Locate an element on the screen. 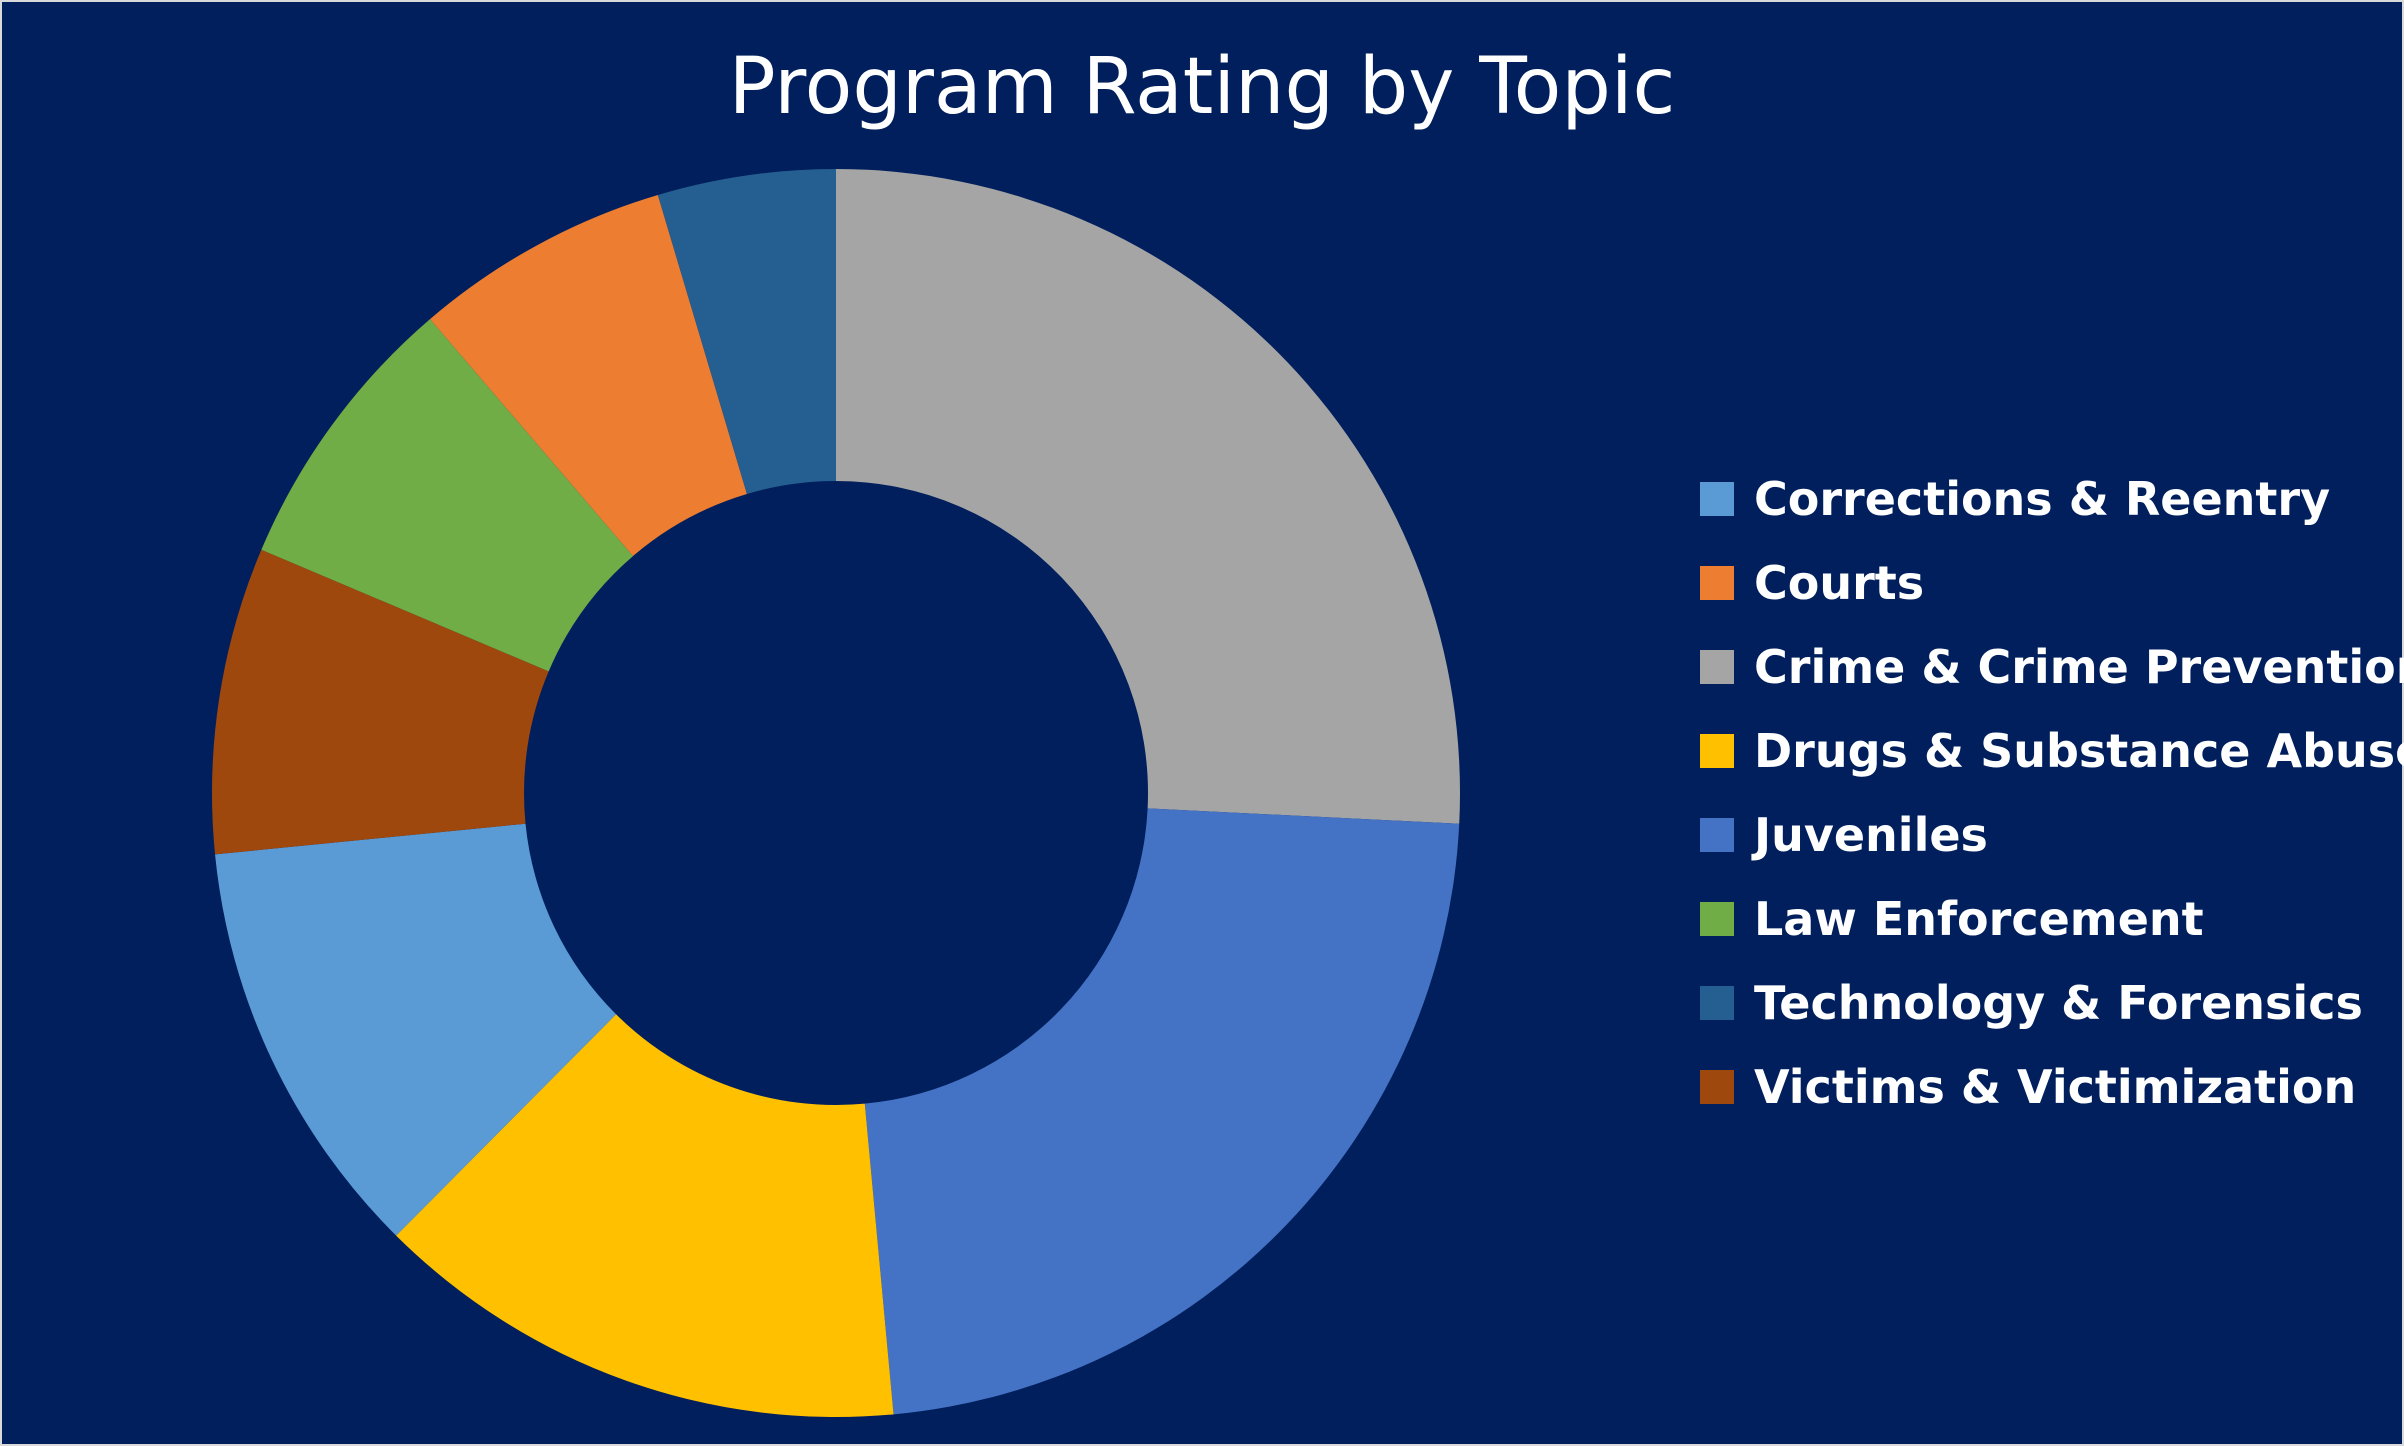 The image size is (2404, 1446). legend-label: Drugs & Substance Abuse is located at coordinates (2079, 751).